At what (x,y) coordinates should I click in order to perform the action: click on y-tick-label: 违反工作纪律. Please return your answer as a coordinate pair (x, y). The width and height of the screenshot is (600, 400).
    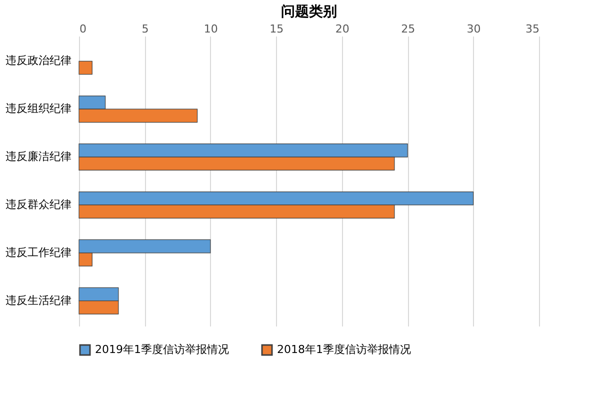
    Looking at the image, I should click on (39, 252).